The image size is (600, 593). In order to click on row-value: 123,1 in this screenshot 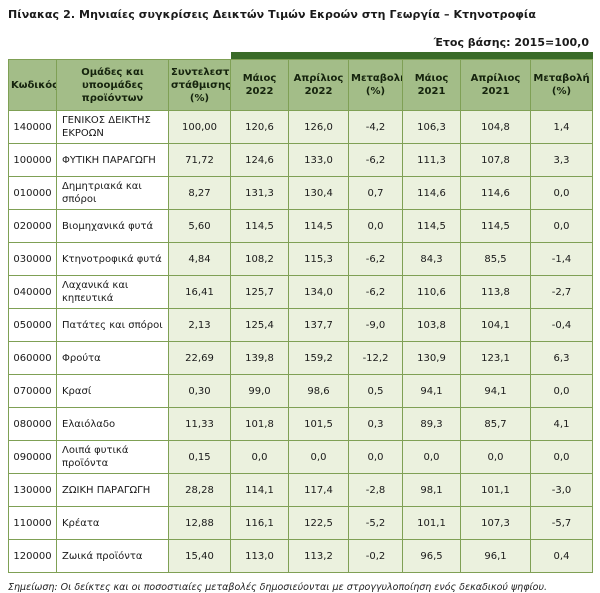, I will do `click(495, 358)`.